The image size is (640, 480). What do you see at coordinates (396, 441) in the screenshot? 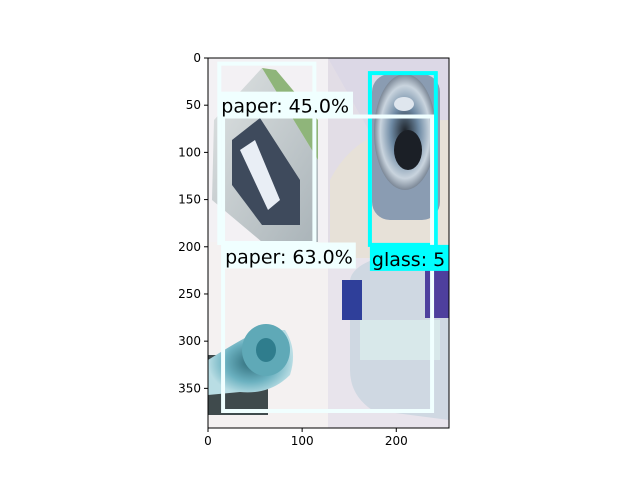
I see `x-tick-label: 200` at bounding box center [396, 441].